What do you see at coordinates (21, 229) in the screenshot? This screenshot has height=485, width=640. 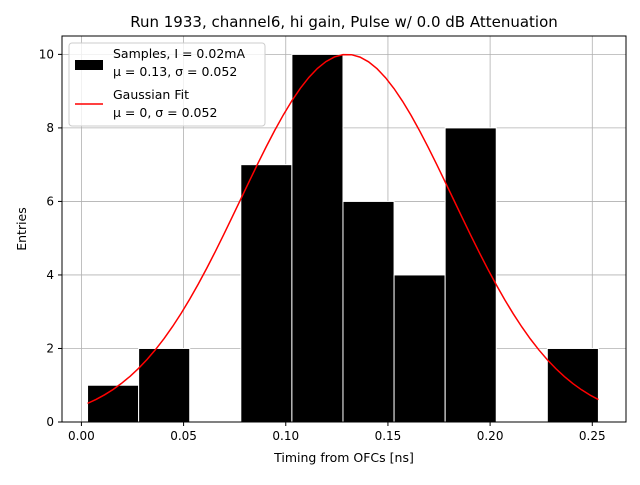 I see `y-axis-label: Entries` at bounding box center [21, 229].